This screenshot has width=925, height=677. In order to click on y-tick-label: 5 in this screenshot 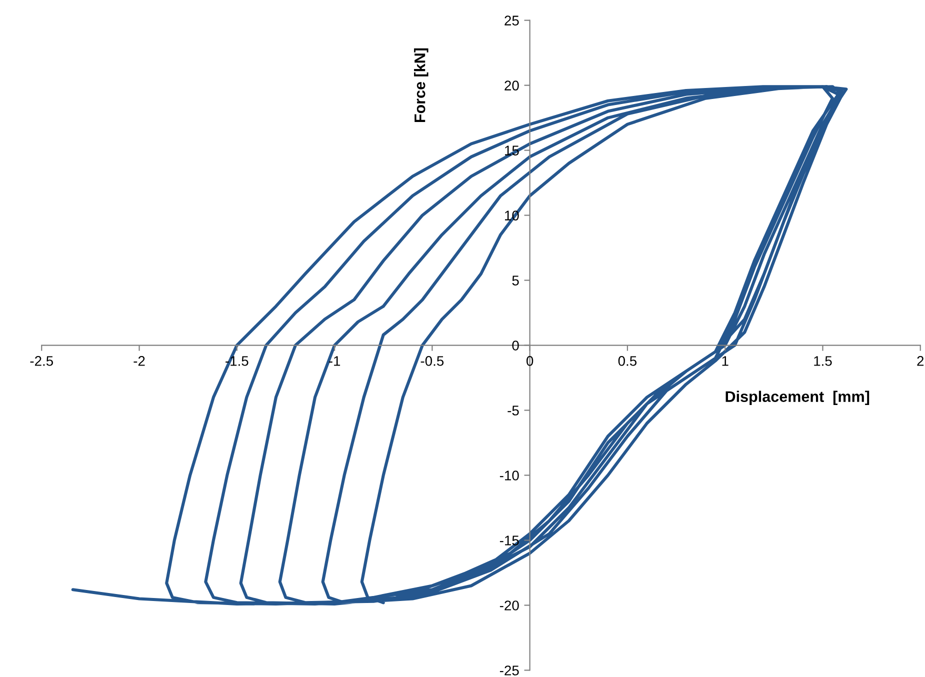, I will do `click(515, 281)`.